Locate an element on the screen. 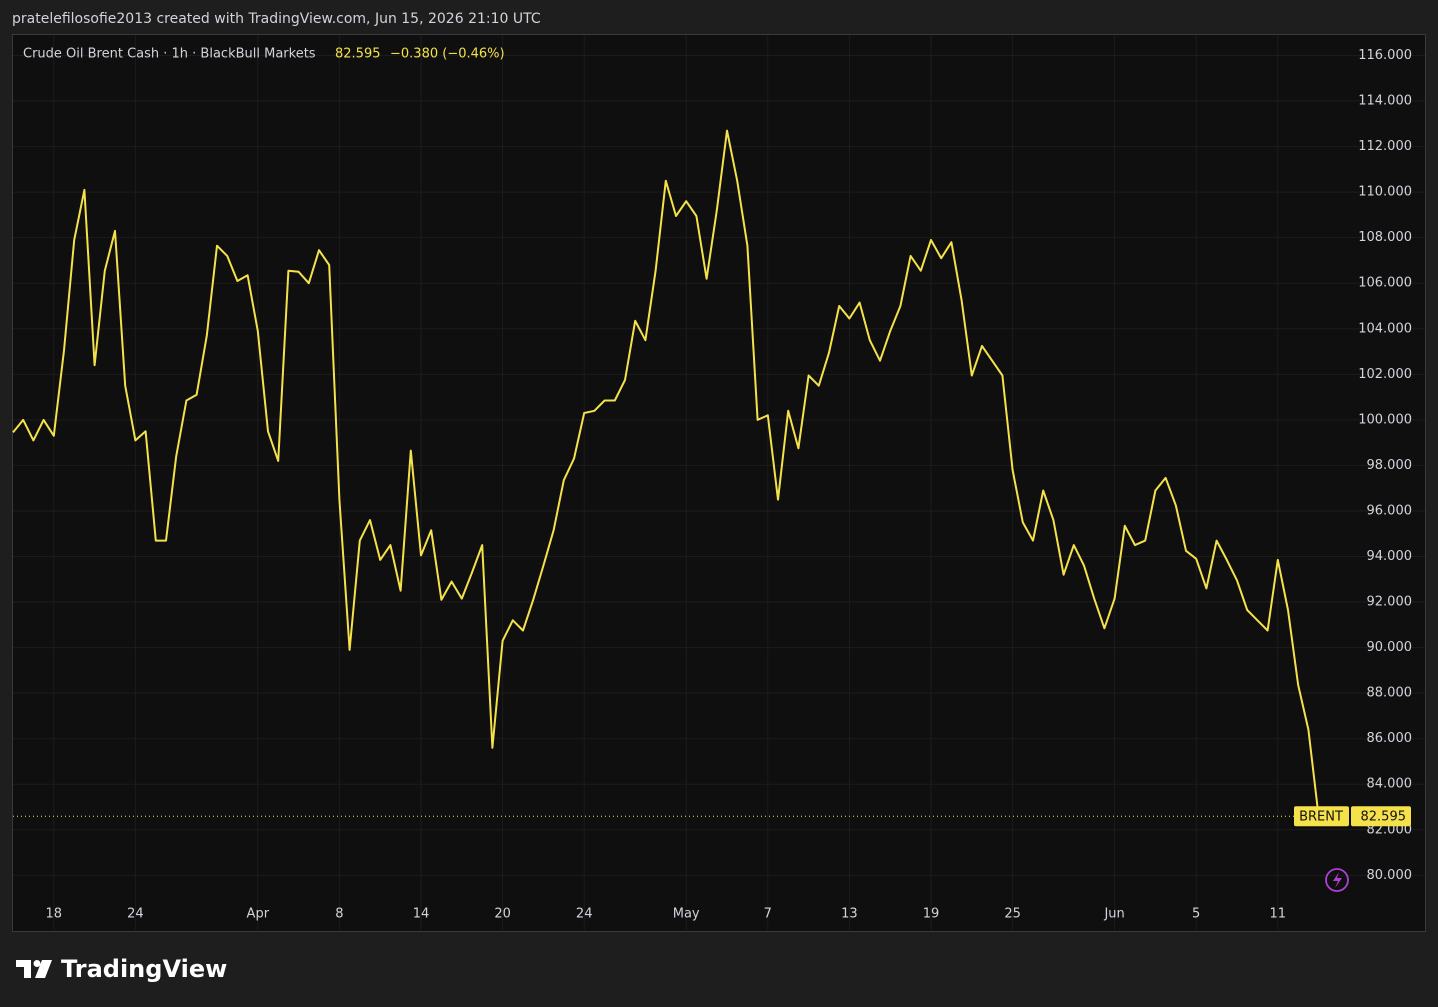 This screenshot has height=1007, width=1438. x-tick-label: May is located at coordinates (686, 914).